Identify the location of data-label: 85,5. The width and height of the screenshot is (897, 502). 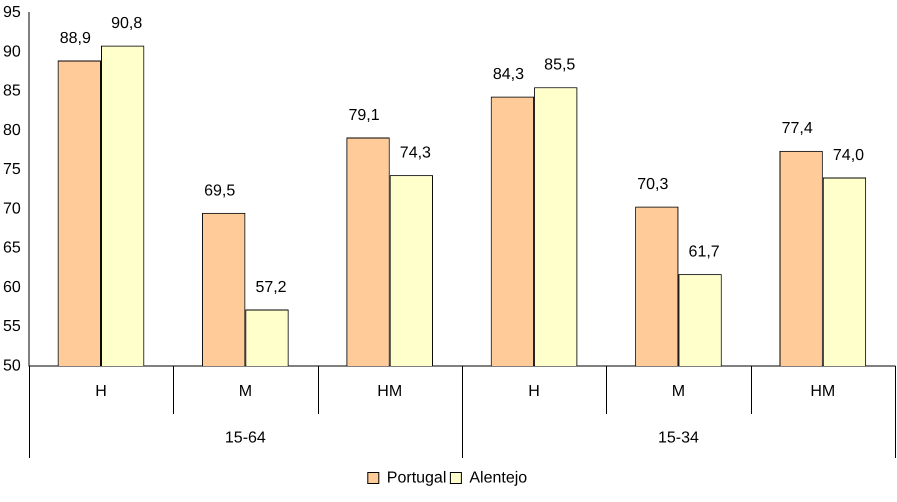
(560, 65).